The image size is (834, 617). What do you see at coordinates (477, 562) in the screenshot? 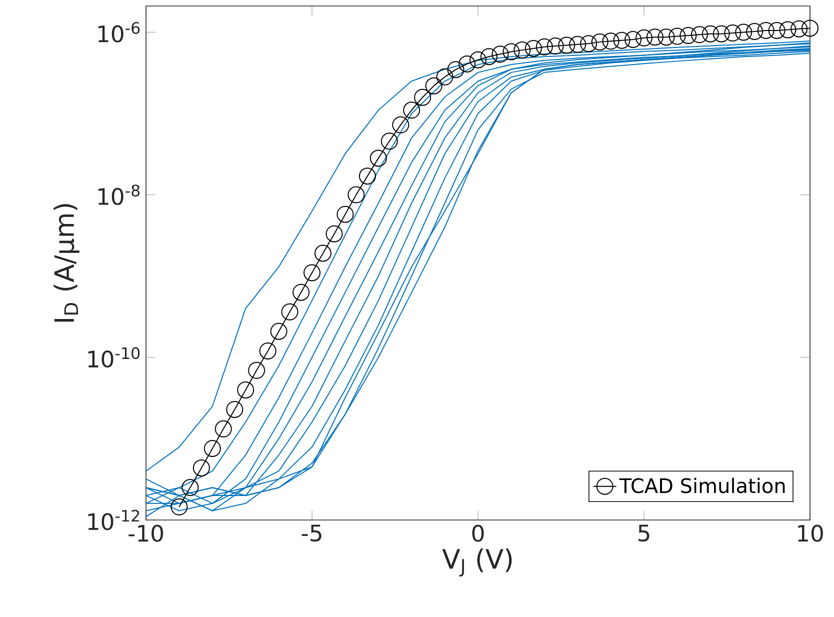
I see `x-axis-title: V$_{J}$ (V)` at bounding box center [477, 562].